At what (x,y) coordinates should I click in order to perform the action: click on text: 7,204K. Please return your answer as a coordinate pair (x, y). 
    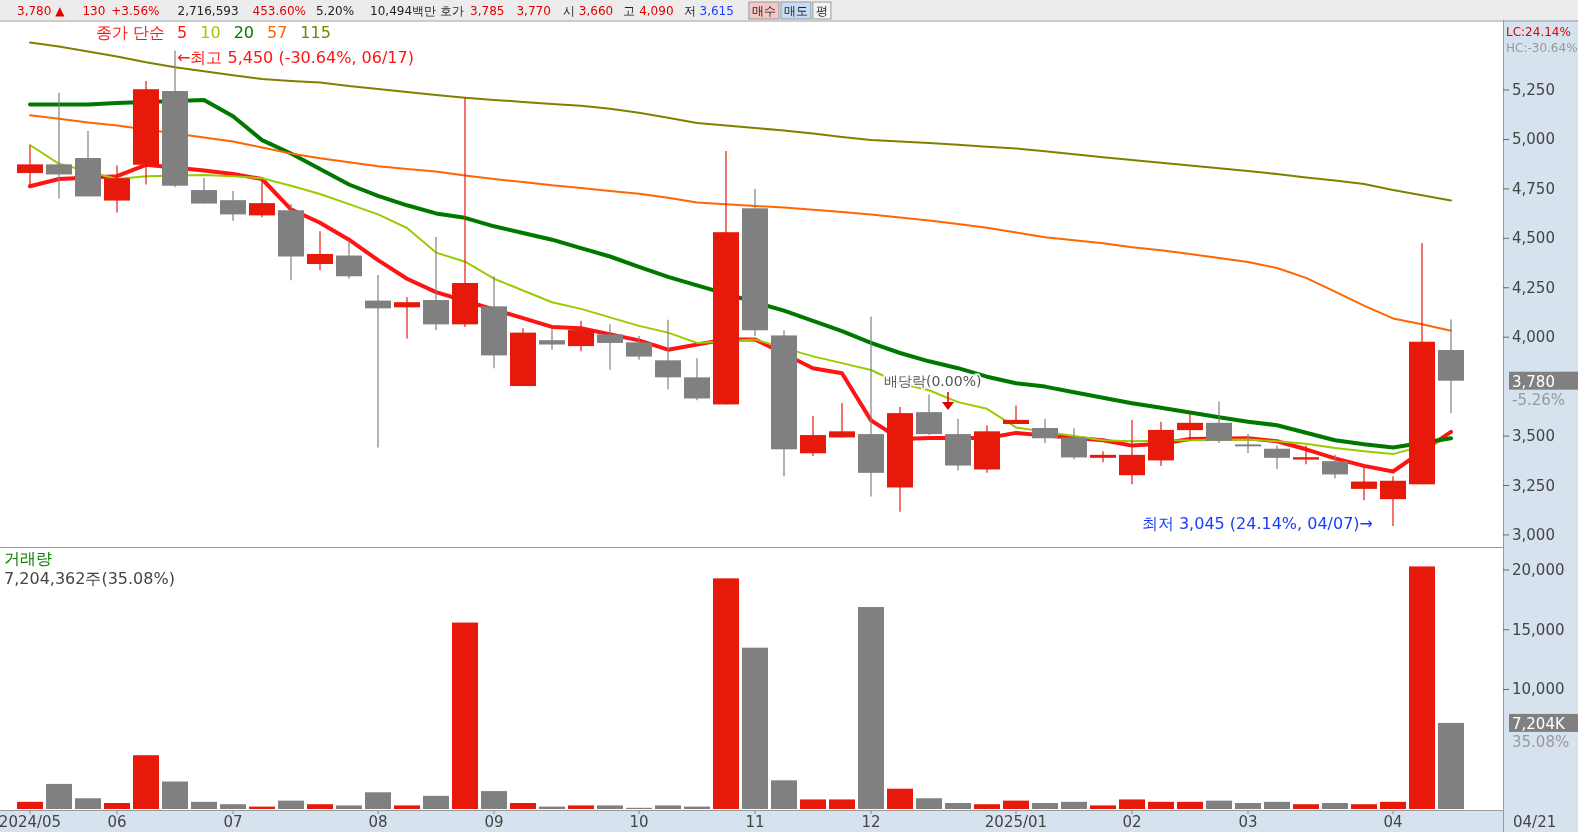
    Looking at the image, I should click on (1539, 723).